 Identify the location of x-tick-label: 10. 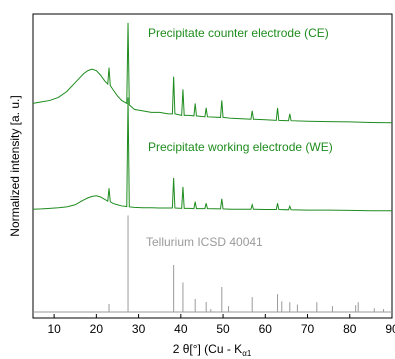
(54, 329).